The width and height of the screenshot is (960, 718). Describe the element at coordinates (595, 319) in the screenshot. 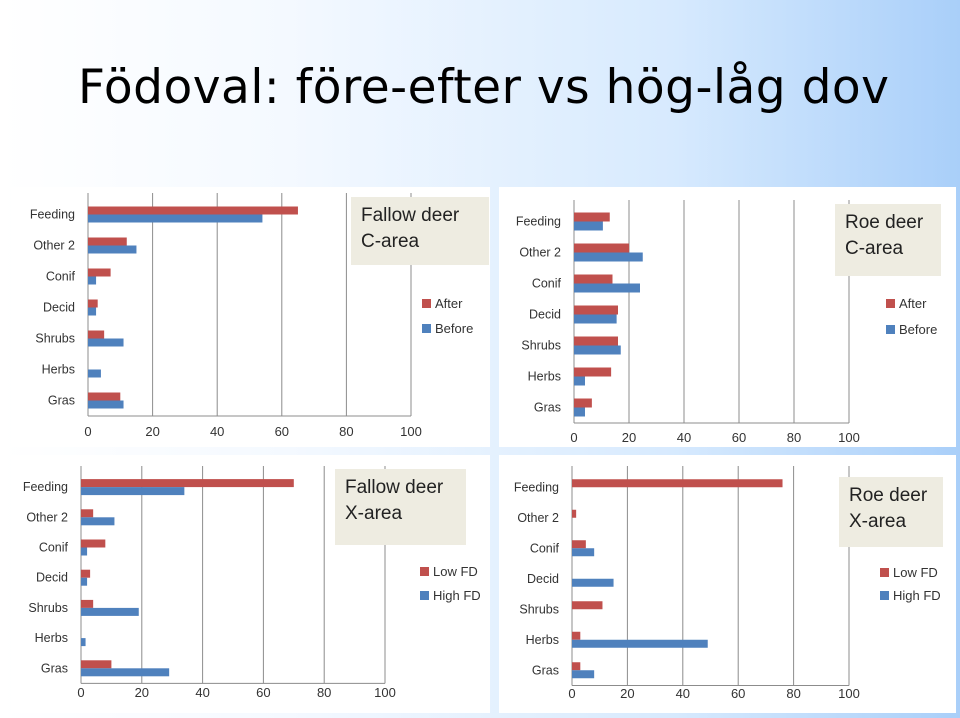

I see `bar-before-decid` at that location.